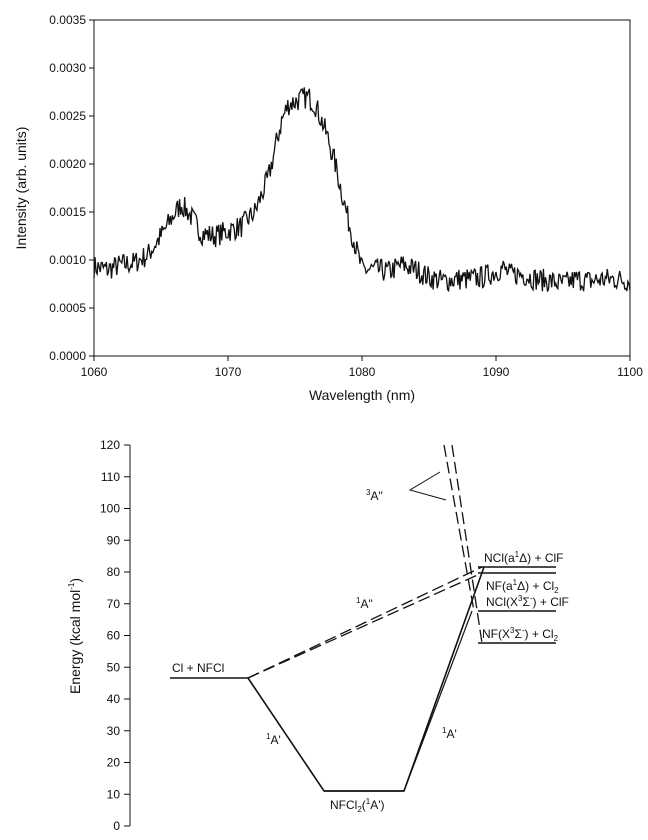 The height and width of the screenshot is (840, 648). Describe the element at coordinates (67, 116) in the screenshot. I see `spectrum-y-tick-label: 0.0025` at that location.